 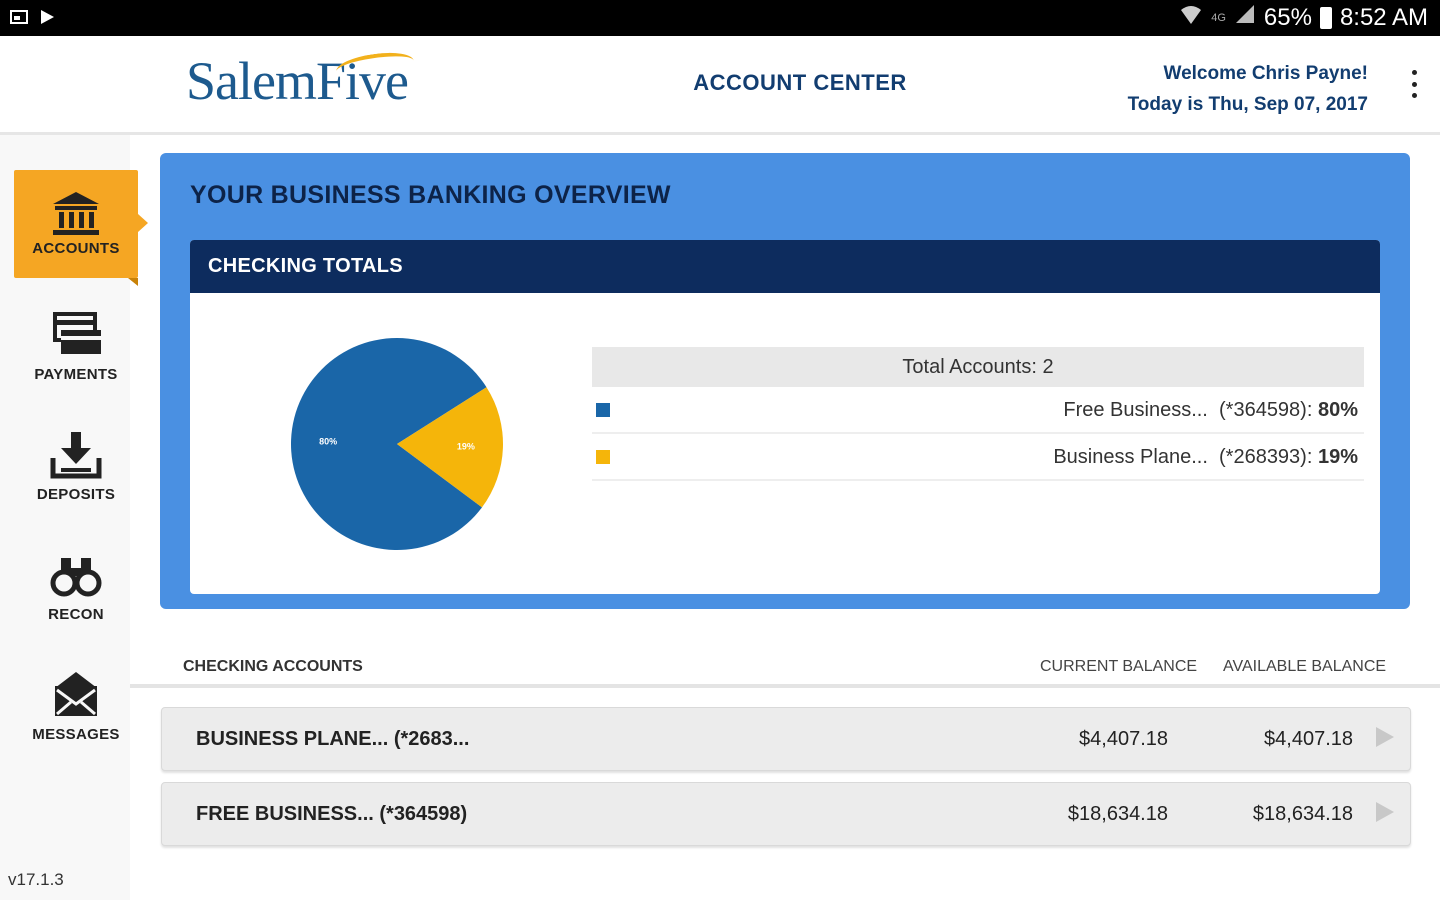 I want to click on battery-icon, so click(x=1325, y=17).